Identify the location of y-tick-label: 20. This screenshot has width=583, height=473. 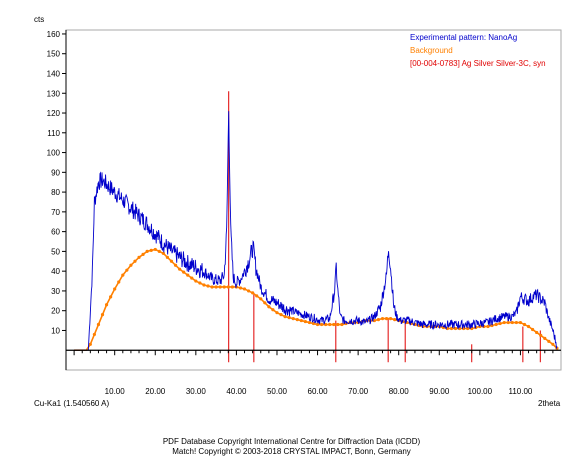
(55, 311).